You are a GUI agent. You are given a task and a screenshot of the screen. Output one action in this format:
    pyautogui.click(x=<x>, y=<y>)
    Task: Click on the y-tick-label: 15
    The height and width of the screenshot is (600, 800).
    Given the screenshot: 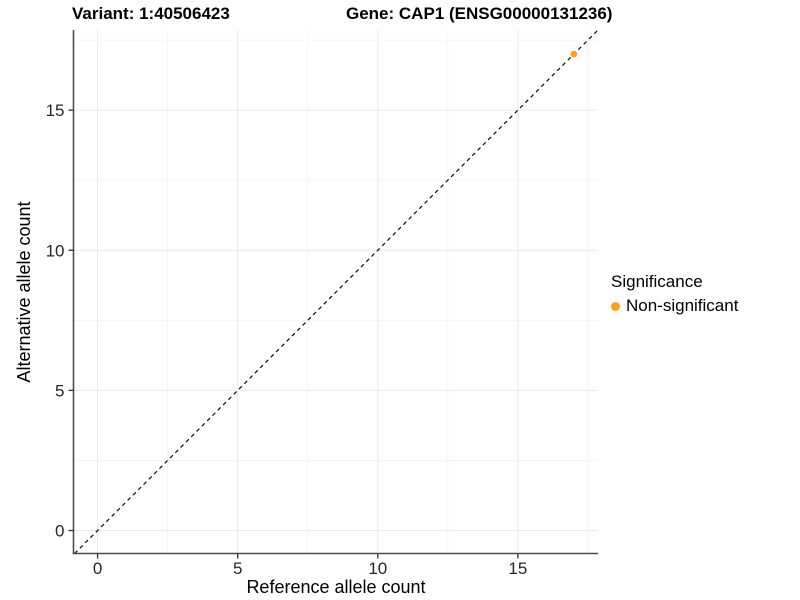 What is the action you would take?
    pyautogui.click(x=55, y=110)
    